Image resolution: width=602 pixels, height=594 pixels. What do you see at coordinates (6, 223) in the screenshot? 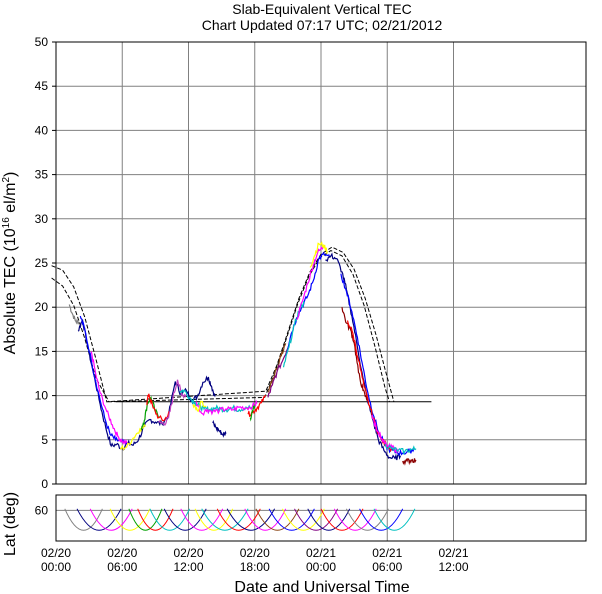
I see `y-axis-label-exp: 16` at bounding box center [6, 223].